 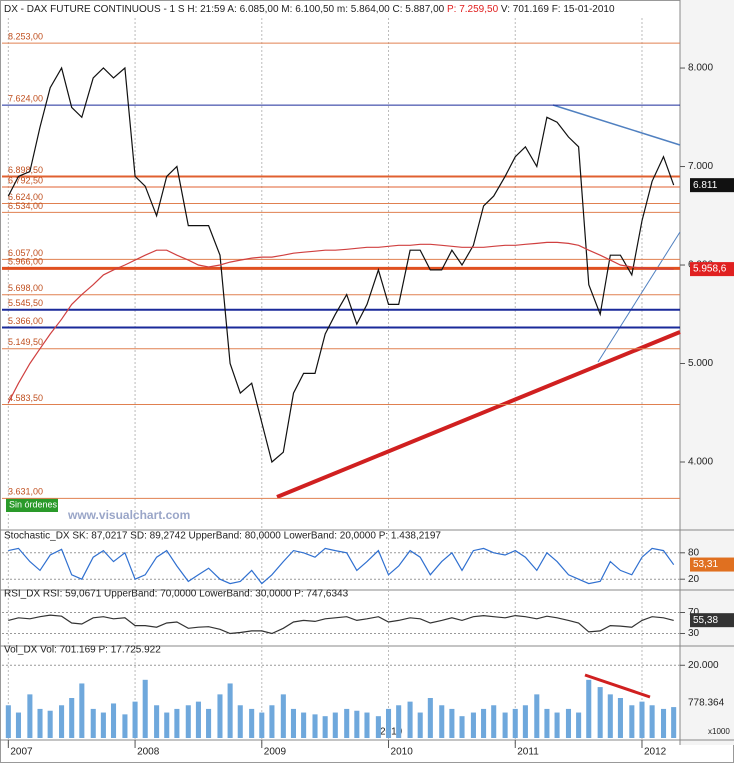 What do you see at coordinates (25, 197) in the screenshot?
I see `level-label: 6.624,00` at bounding box center [25, 197].